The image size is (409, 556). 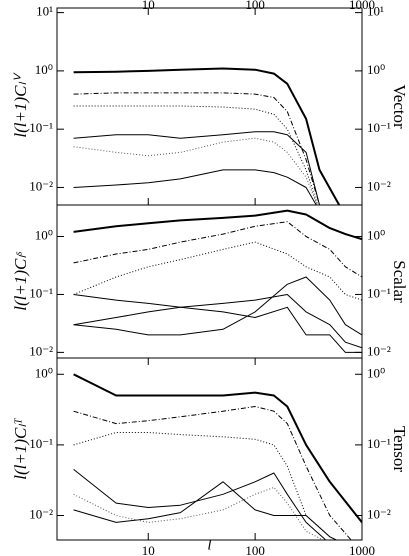 I want to click on panel-title: Tensor, so click(x=399, y=449).